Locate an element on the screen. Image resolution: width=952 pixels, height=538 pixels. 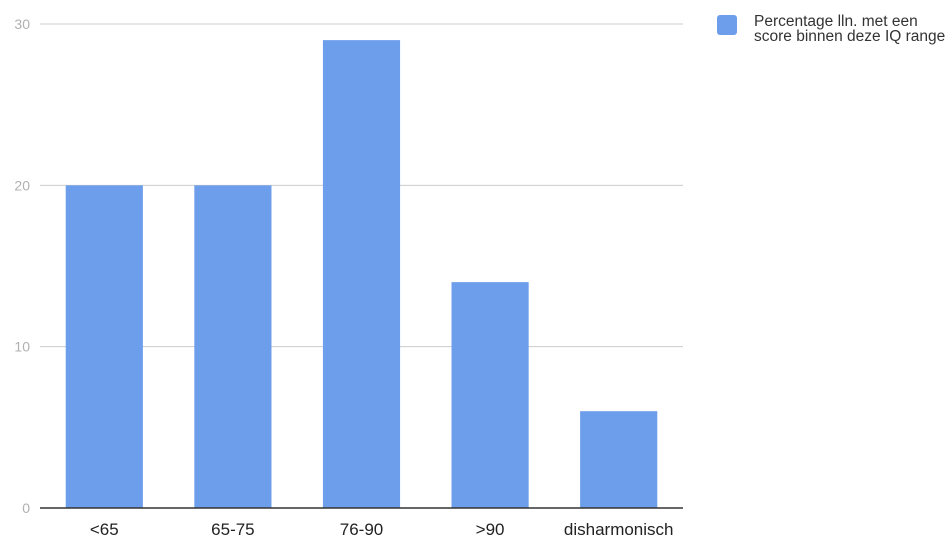
x-tick-label: >90 is located at coordinates (490, 529).